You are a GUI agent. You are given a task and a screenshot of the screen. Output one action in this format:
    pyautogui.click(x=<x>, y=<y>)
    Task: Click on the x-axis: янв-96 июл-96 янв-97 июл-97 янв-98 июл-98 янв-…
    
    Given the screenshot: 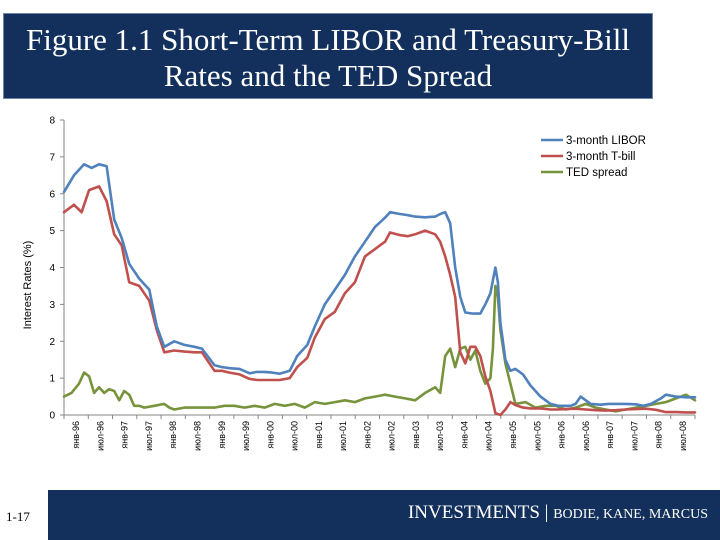 What is the action you would take?
    pyautogui.click(x=379, y=432)
    